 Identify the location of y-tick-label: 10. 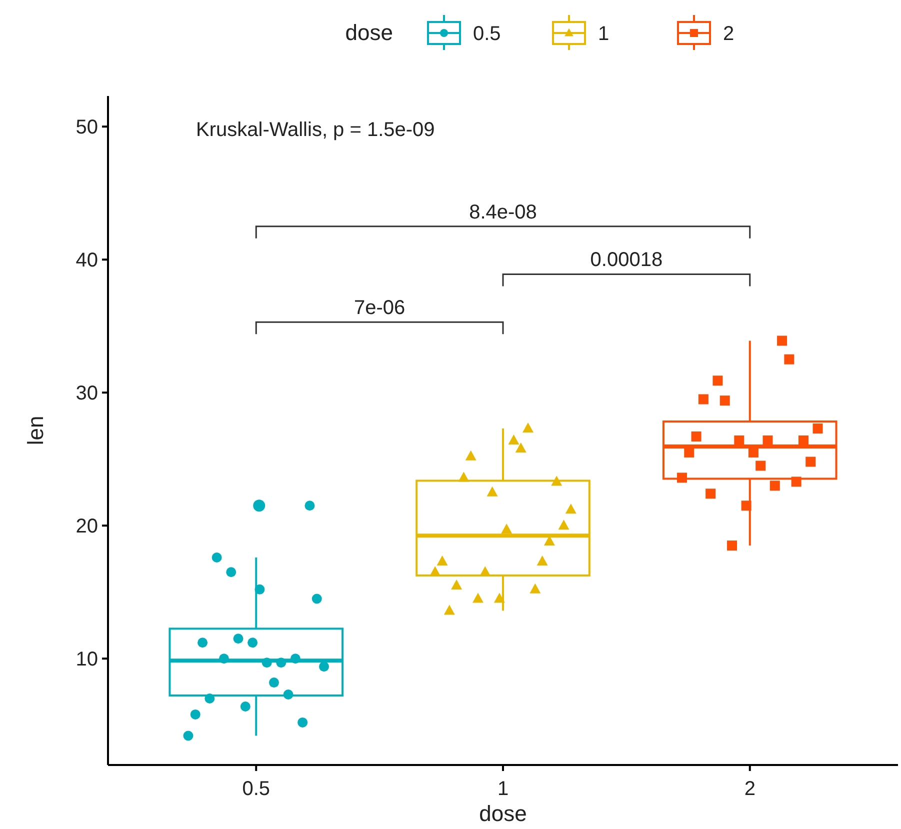
(87, 659).